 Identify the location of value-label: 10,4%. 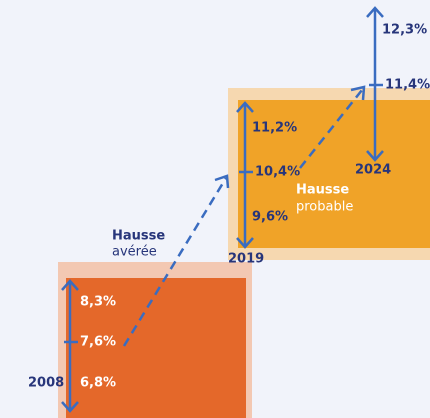
(277, 172).